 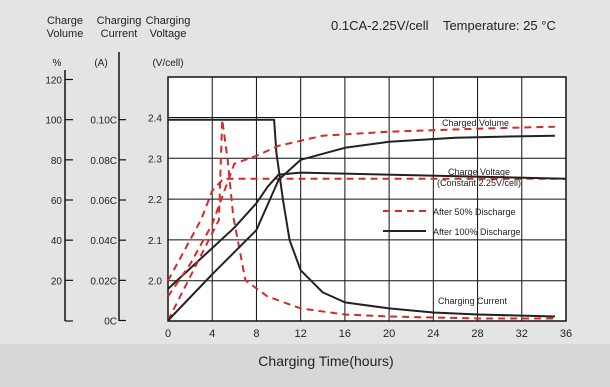 What do you see at coordinates (53, 81) in the screenshot?
I see `volume-tick-label: 120` at bounding box center [53, 81].